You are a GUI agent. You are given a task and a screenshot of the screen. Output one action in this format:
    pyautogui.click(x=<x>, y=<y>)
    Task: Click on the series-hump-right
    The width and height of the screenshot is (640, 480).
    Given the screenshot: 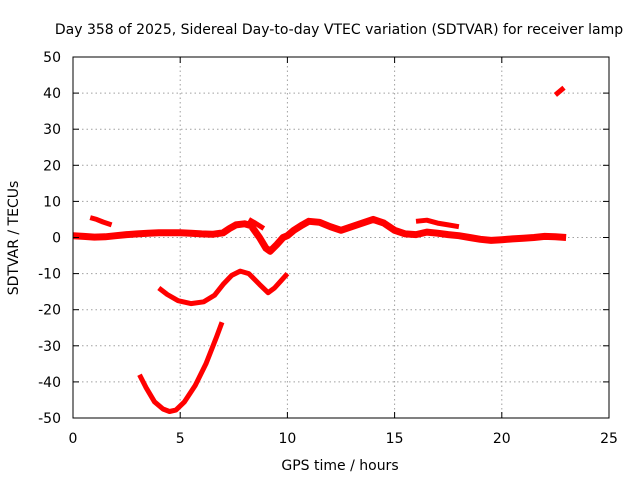 What is the action you would take?
    pyautogui.click(x=437, y=223)
    